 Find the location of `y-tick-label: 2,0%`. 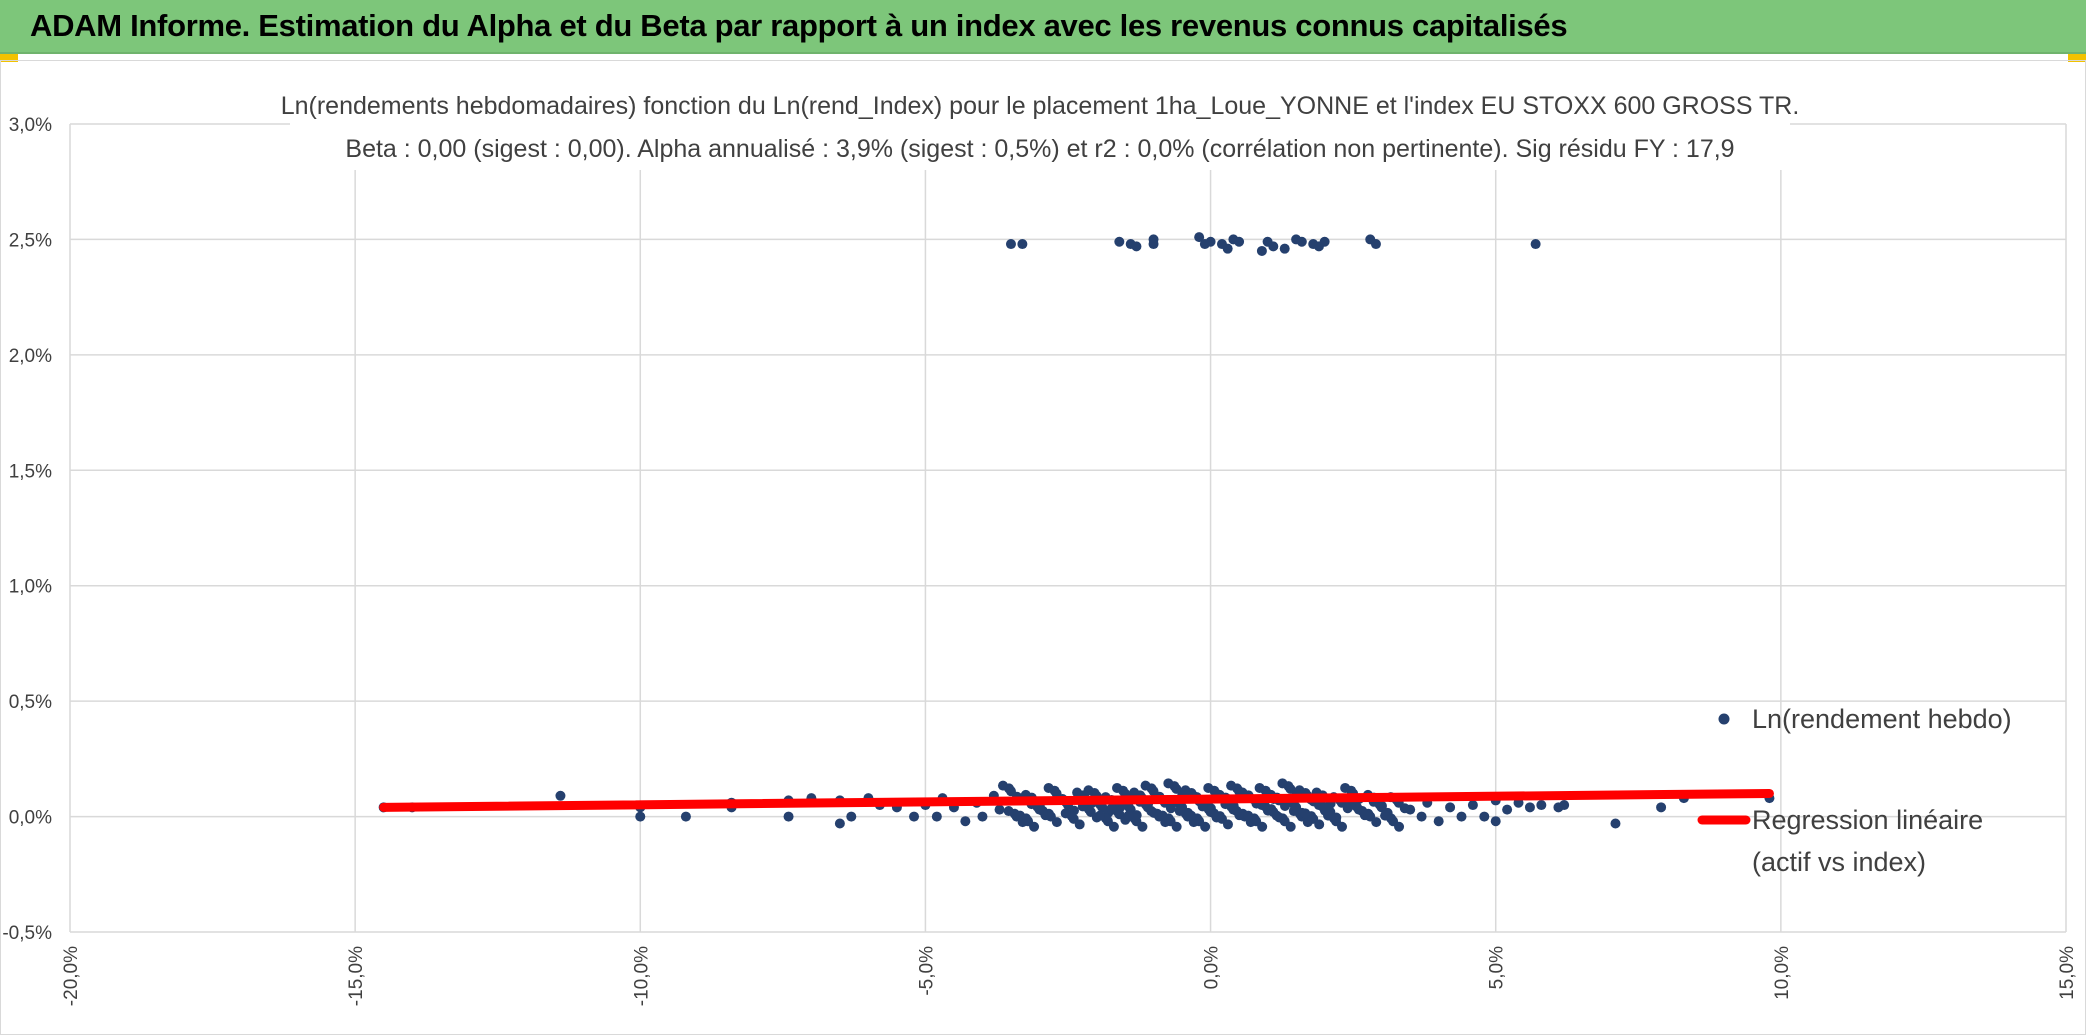

y-tick-label: 2,0% is located at coordinates (30, 356).